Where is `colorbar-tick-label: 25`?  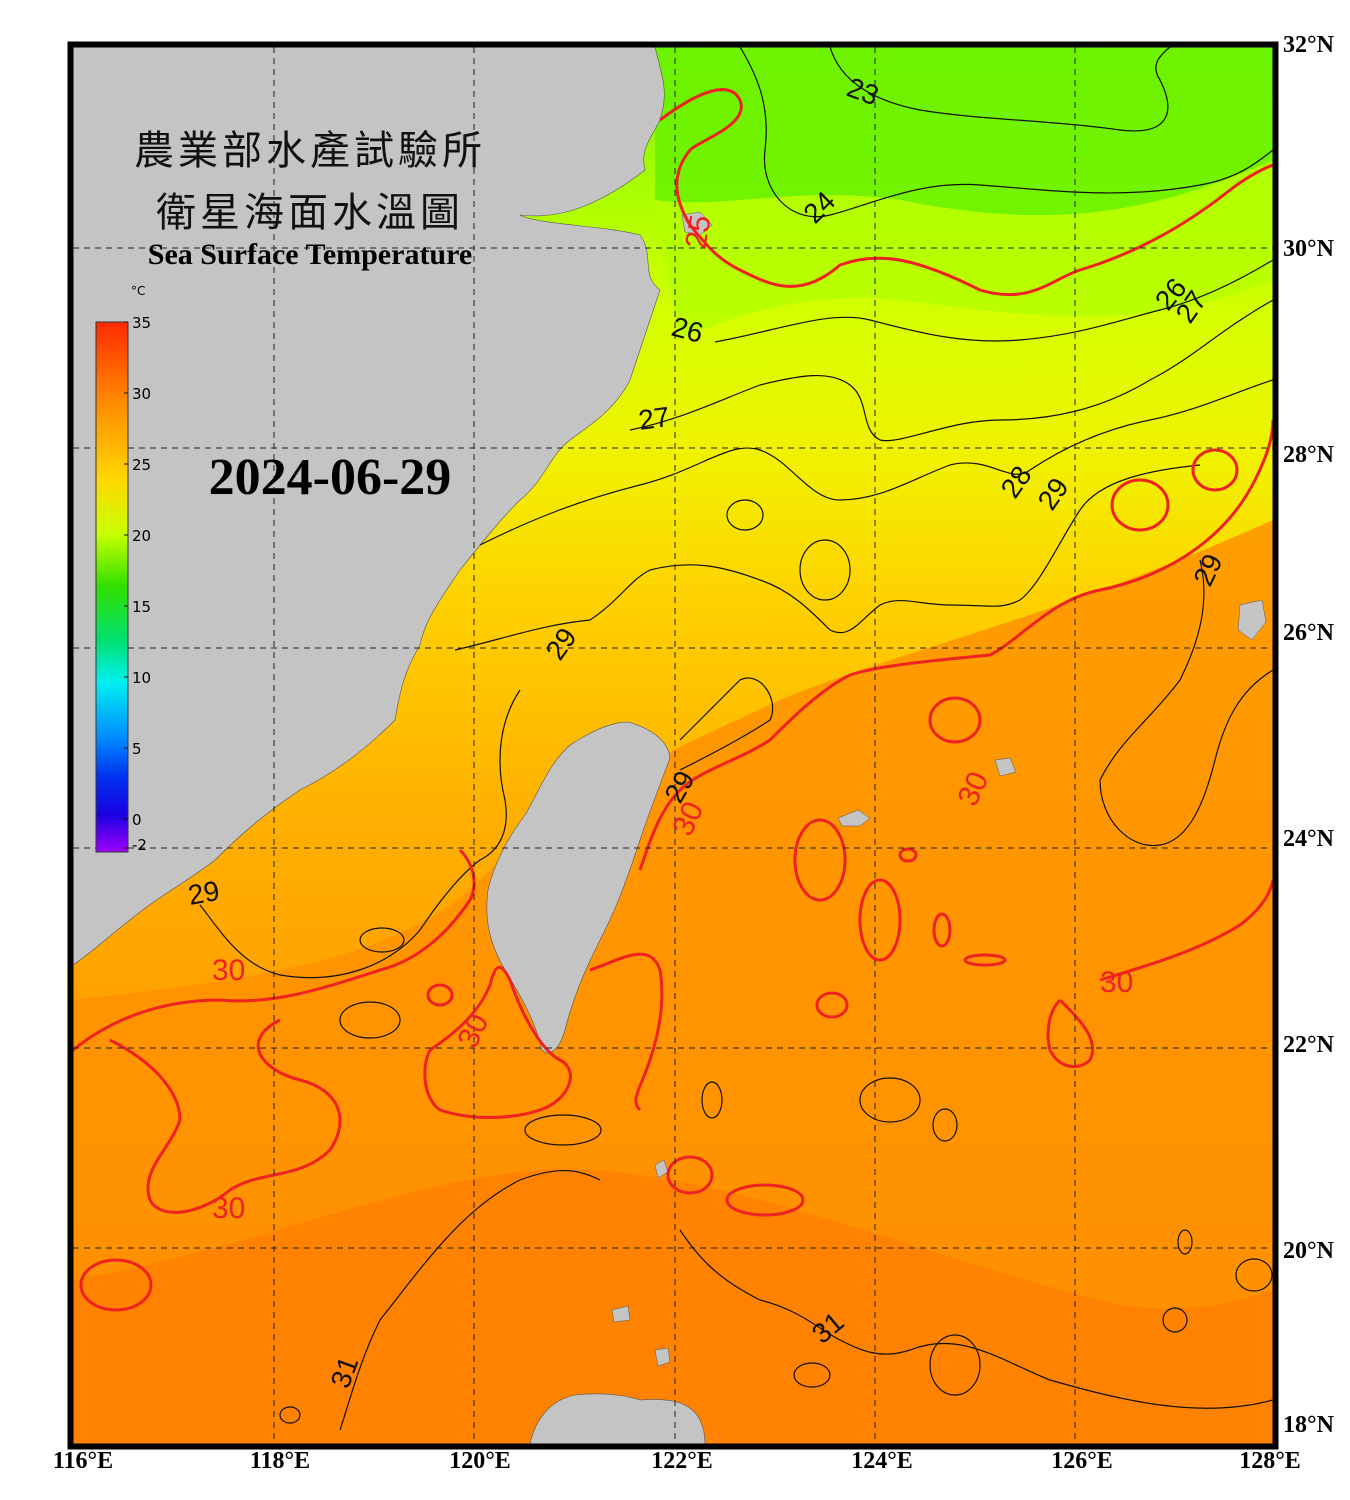
colorbar-tick-label: 25 is located at coordinates (142, 465).